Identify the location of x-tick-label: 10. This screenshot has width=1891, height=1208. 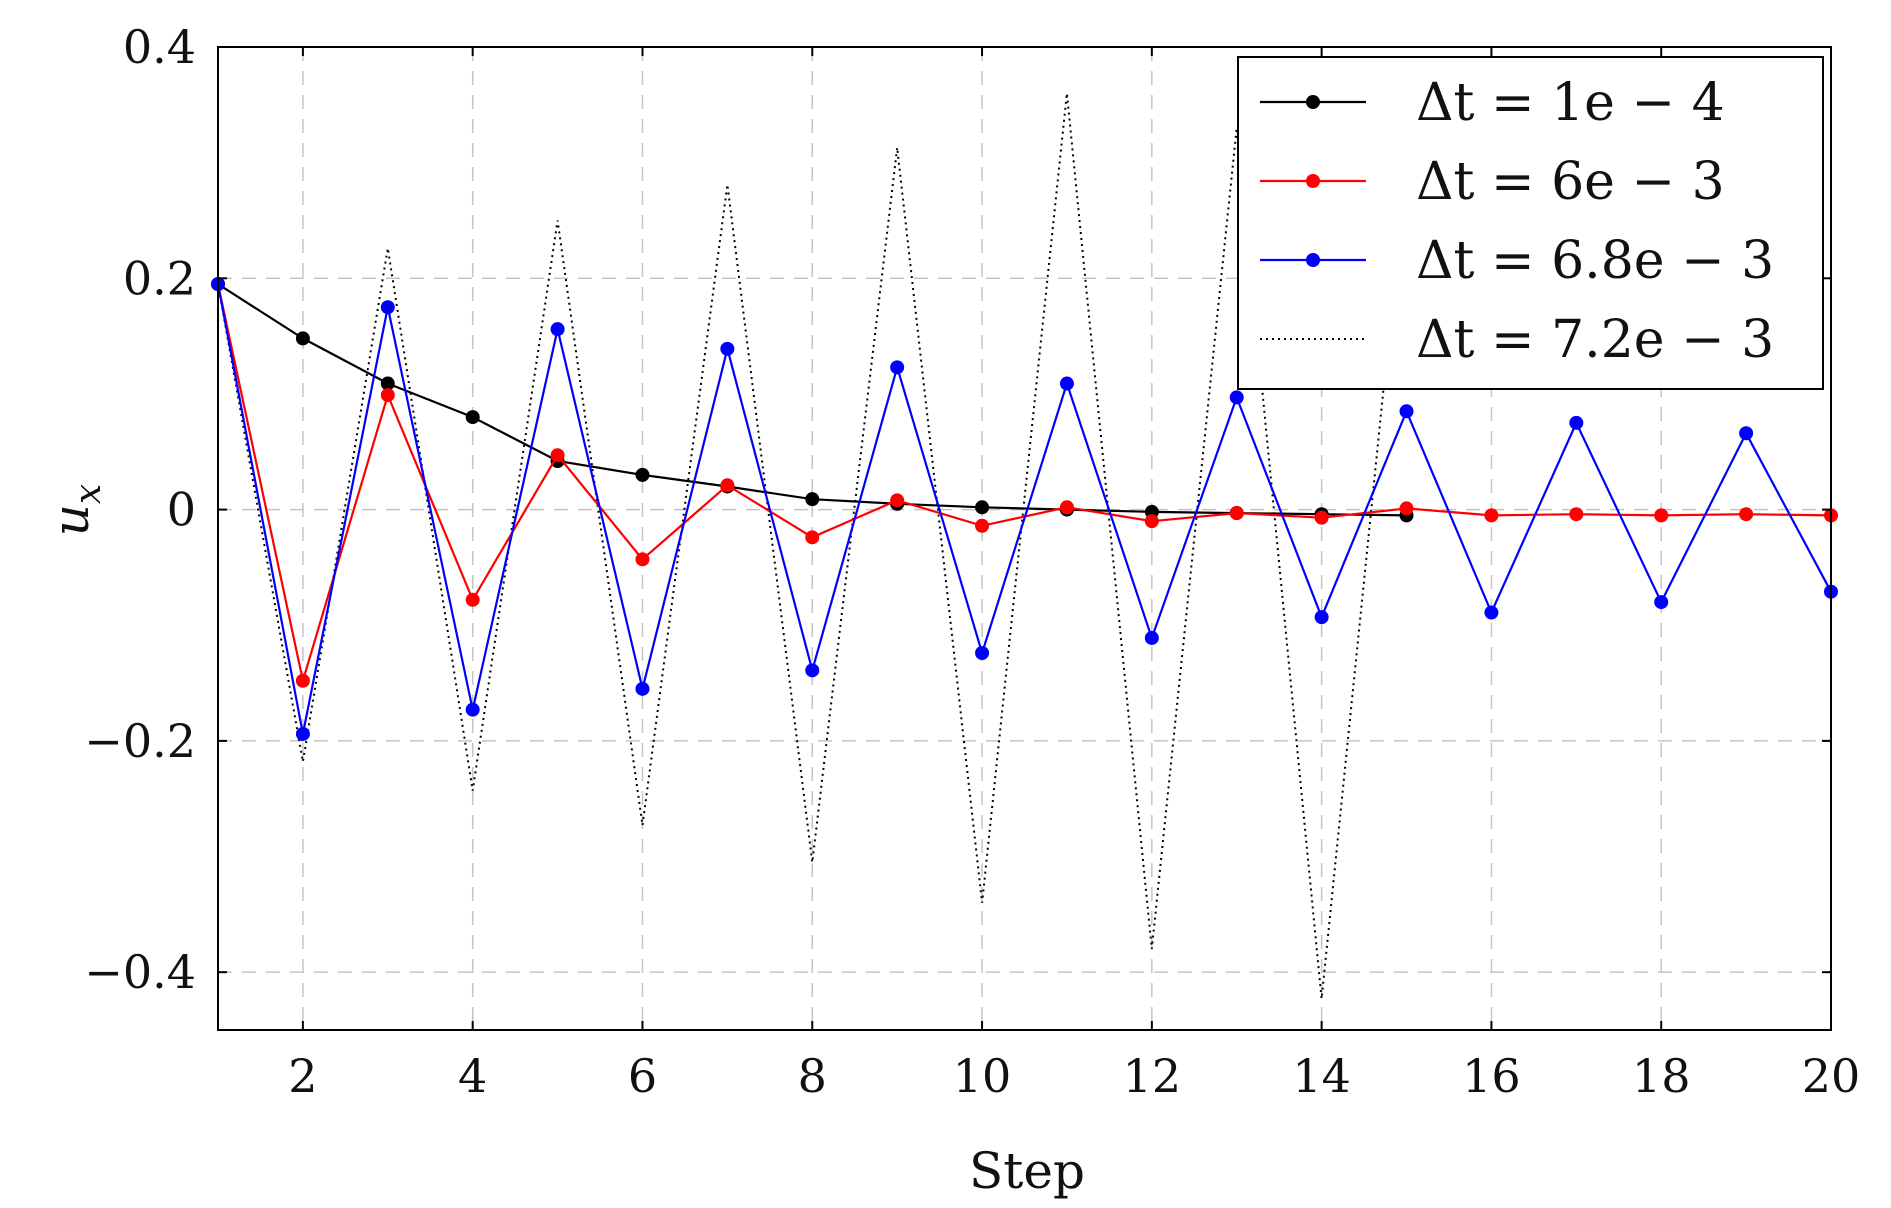
(982, 1076).